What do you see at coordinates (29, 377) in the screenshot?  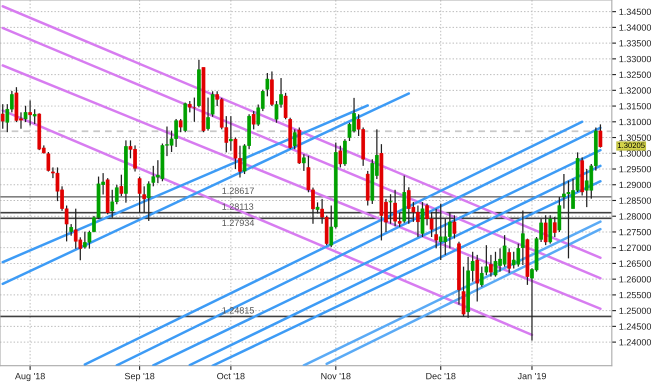 I see `x-tick-label: Aug '18` at bounding box center [29, 377].